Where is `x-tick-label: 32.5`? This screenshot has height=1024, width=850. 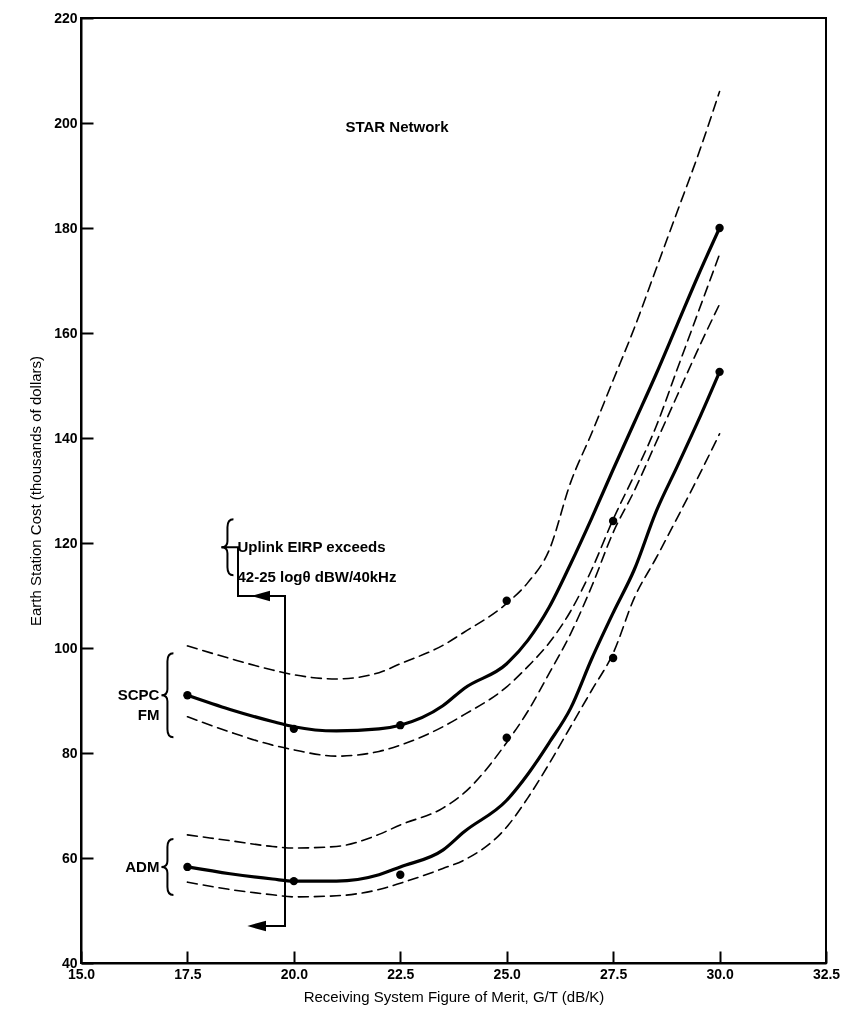 x-tick-label: 32.5 is located at coordinates (826, 973).